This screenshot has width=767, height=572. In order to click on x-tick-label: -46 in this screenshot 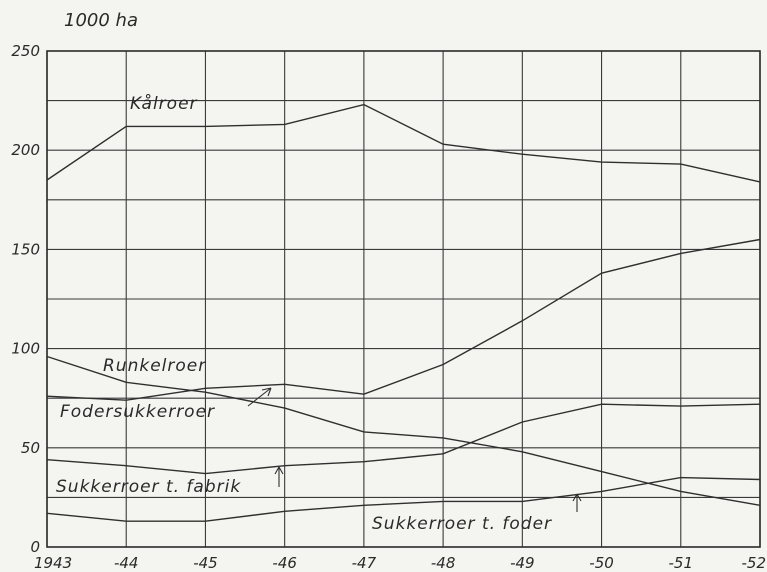, I will do `click(284, 563)`.